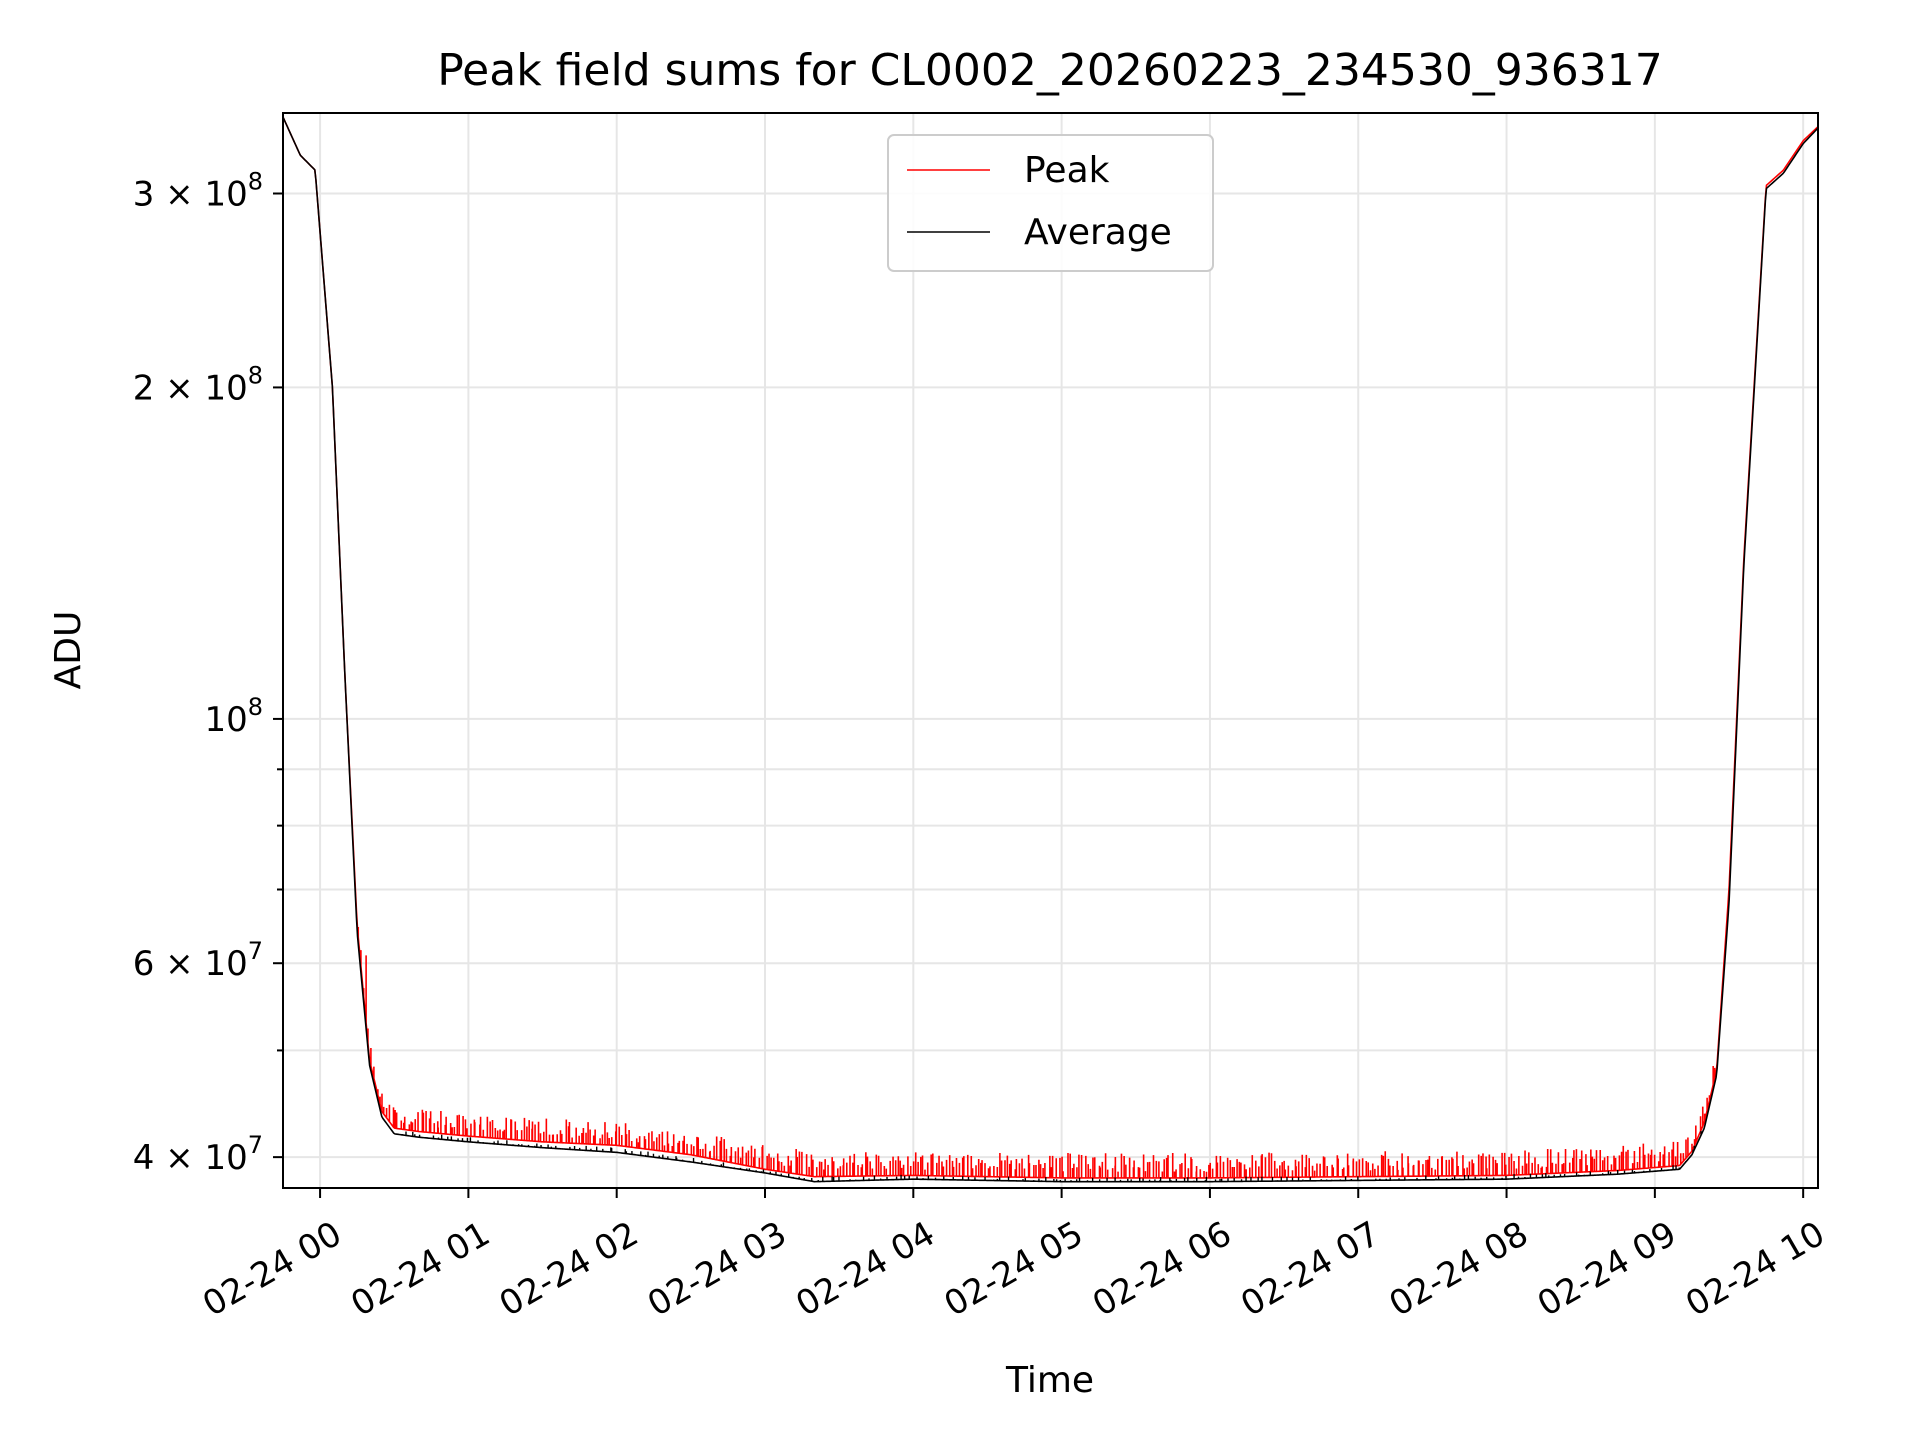  I want to click on y-axis-label: ADU, so click(68, 650).